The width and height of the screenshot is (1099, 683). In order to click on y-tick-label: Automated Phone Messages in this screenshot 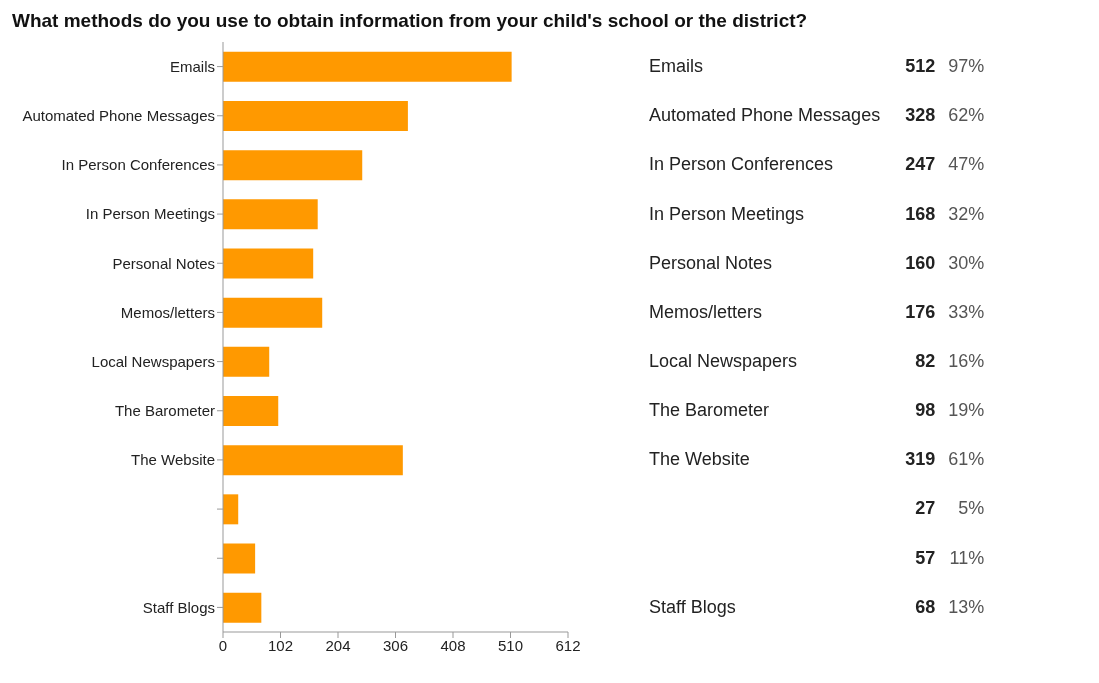, I will do `click(118, 116)`.